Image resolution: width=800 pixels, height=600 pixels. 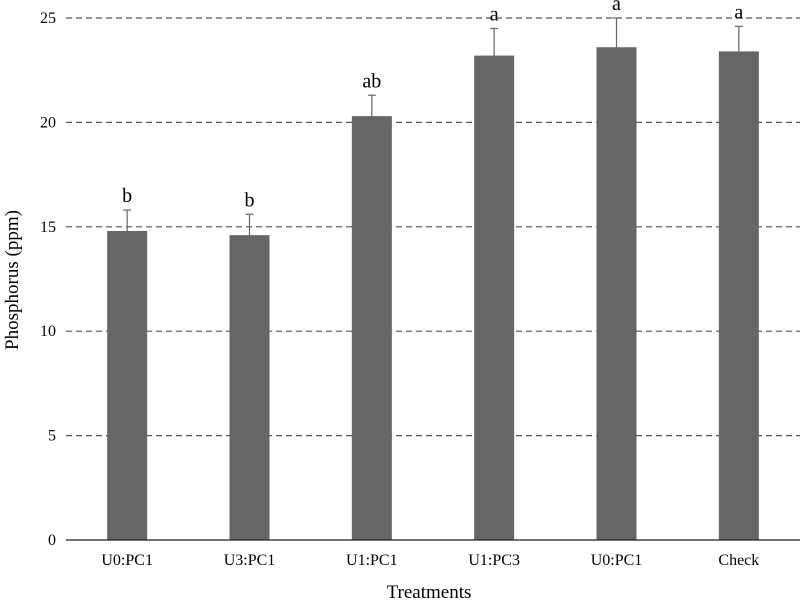 What do you see at coordinates (429, 591) in the screenshot?
I see `x-axis-title: Treatments` at bounding box center [429, 591].